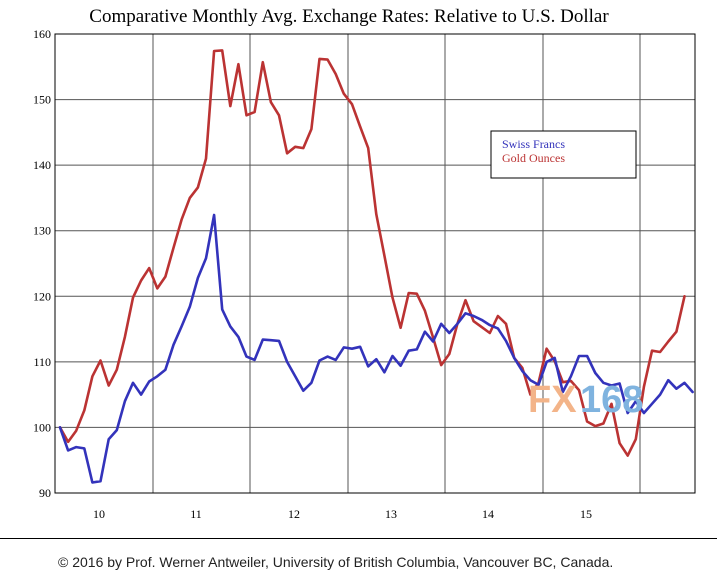  Describe the element at coordinates (294, 514) in the screenshot. I see `x-tick-label: 12` at that location.